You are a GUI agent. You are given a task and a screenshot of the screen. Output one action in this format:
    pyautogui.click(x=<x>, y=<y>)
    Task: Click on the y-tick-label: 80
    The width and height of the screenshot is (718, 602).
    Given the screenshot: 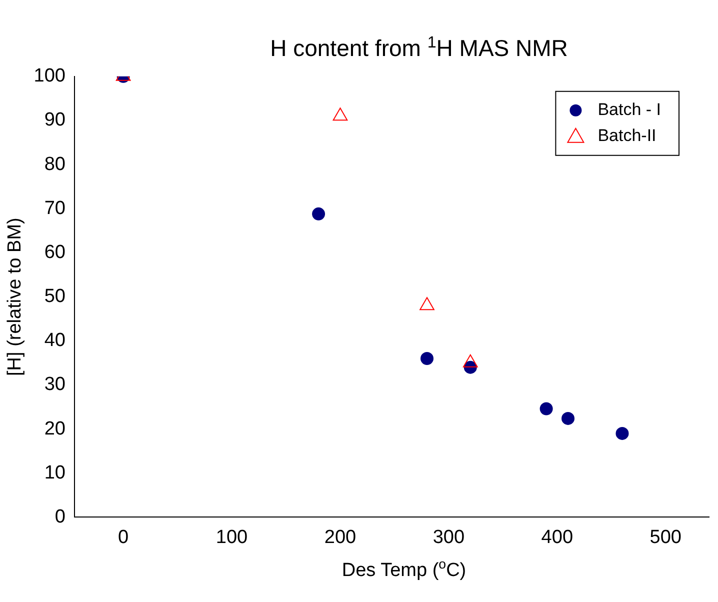 What is the action you would take?
    pyautogui.click(x=55, y=164)
    